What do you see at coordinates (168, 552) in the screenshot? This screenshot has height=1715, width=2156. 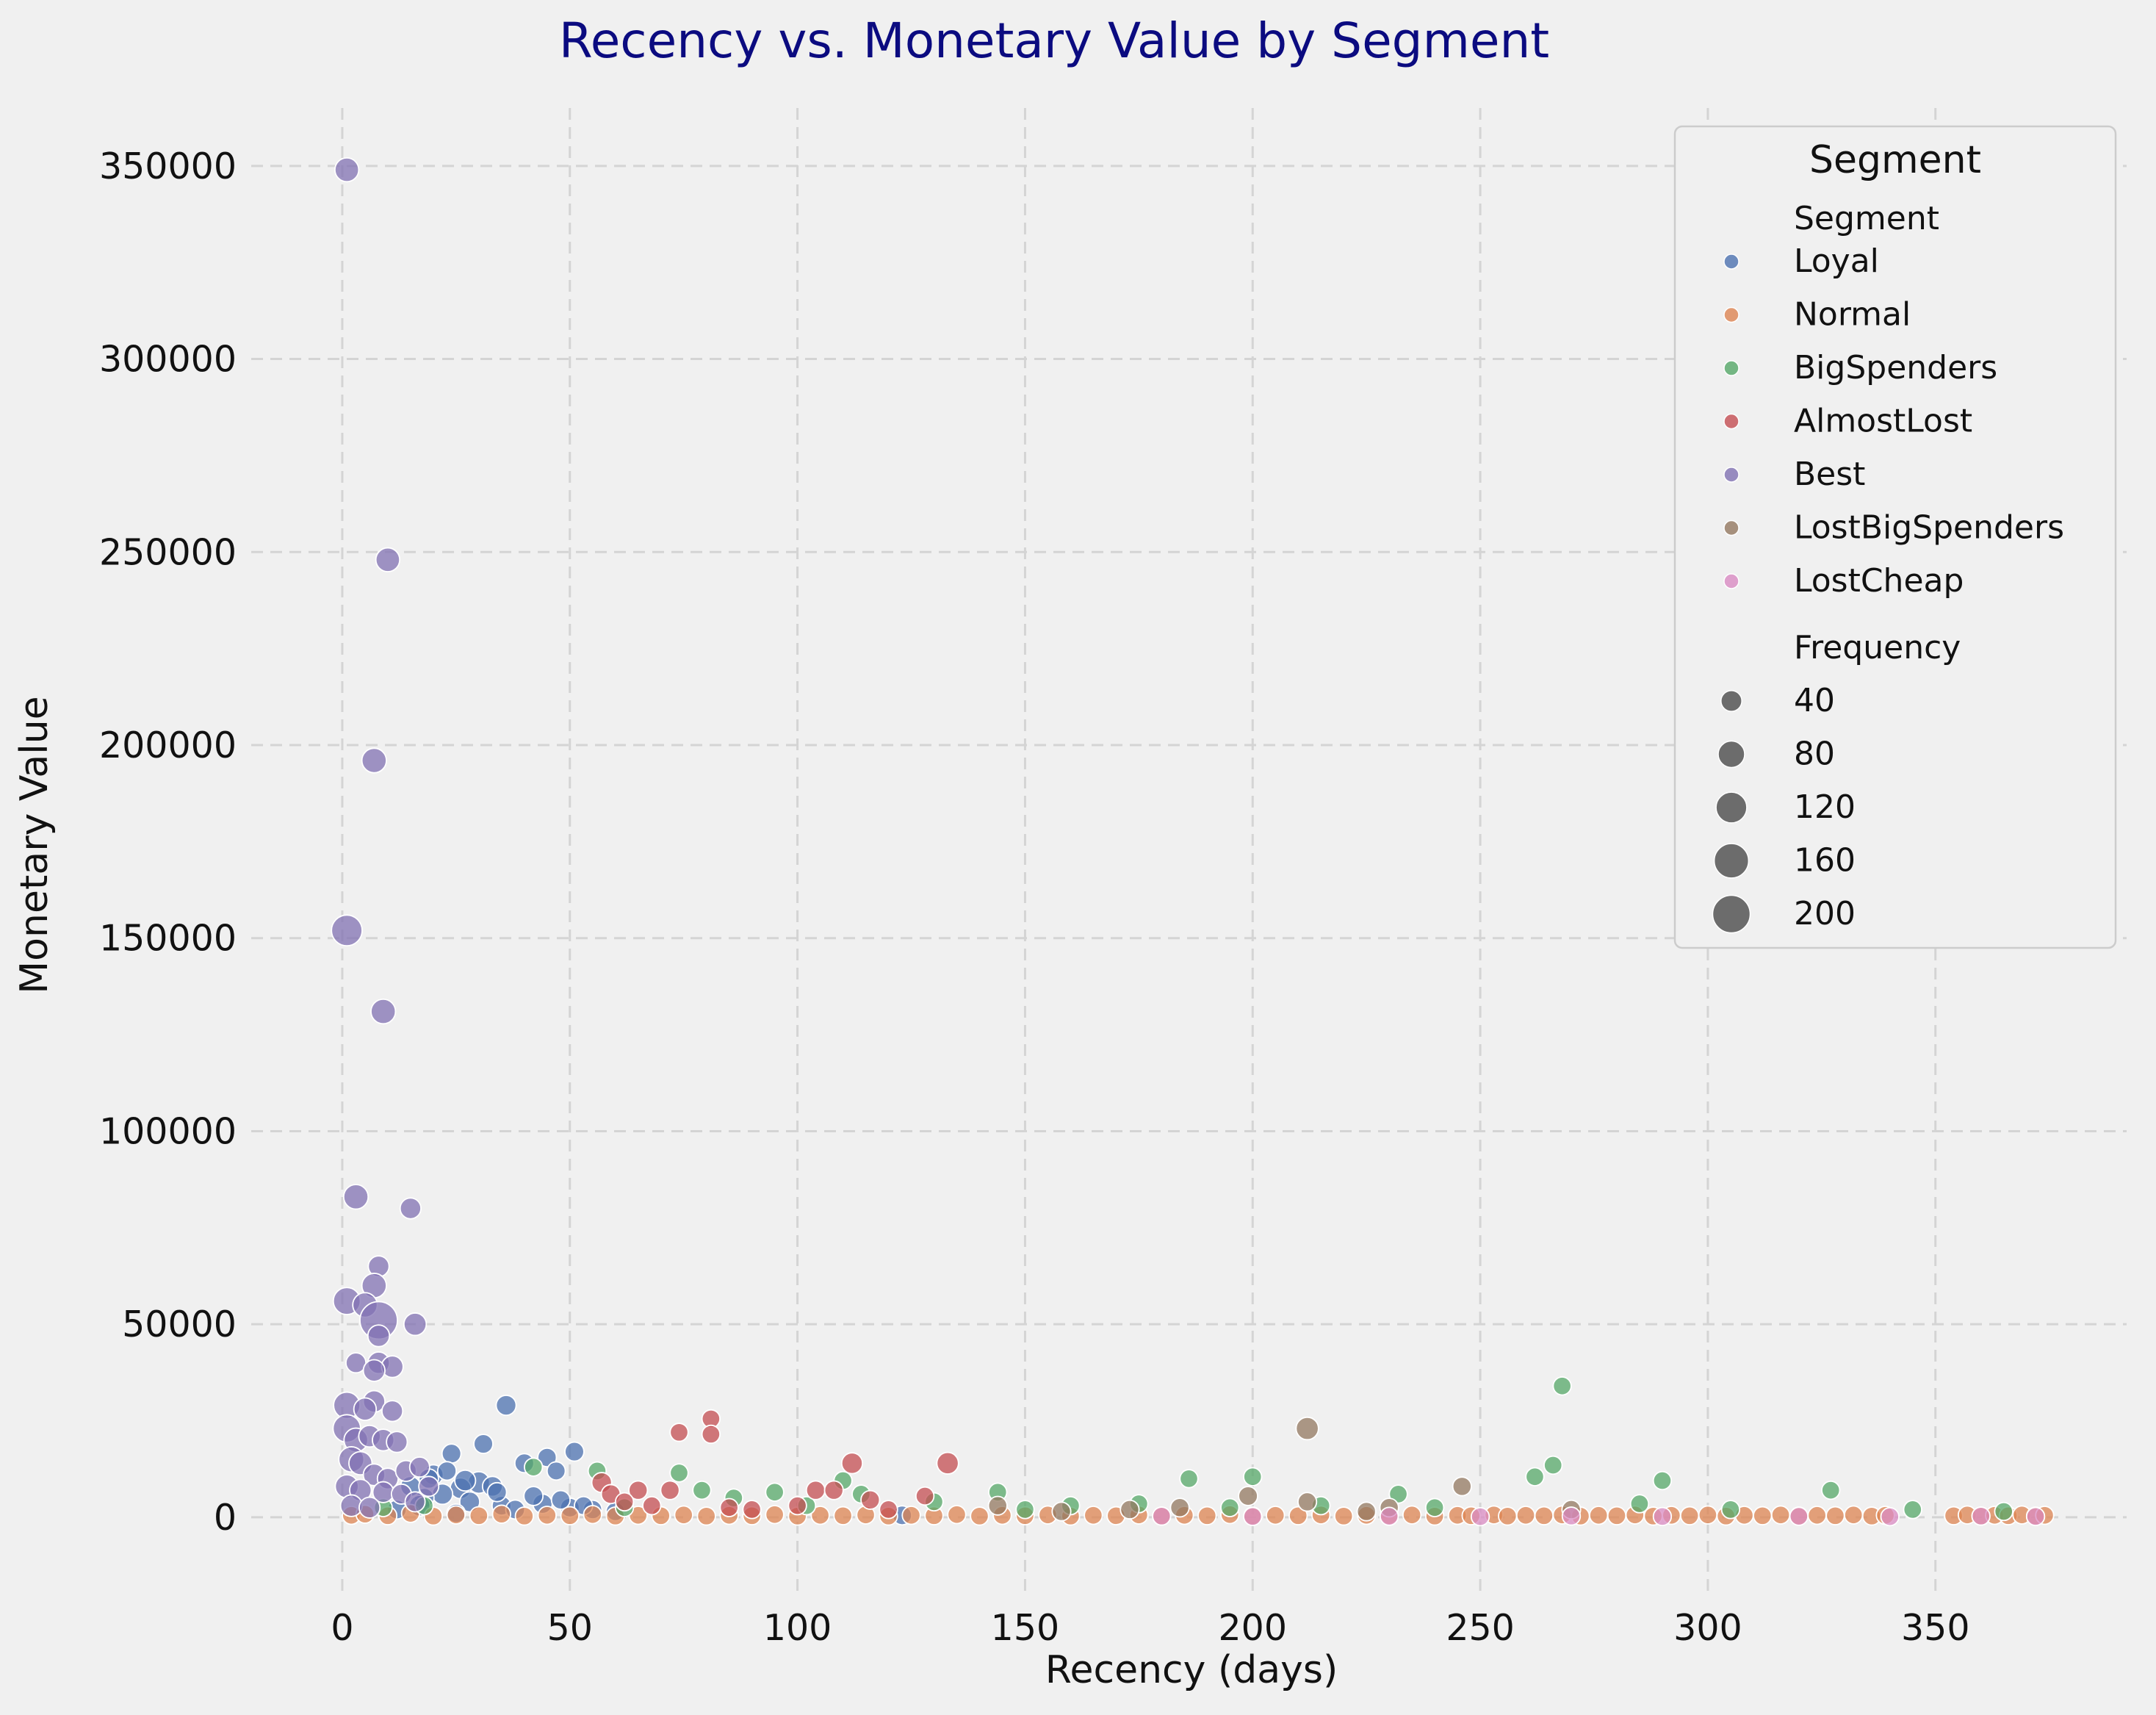 I see `y-tick-label: 250000` at bounding box center [168, 552].